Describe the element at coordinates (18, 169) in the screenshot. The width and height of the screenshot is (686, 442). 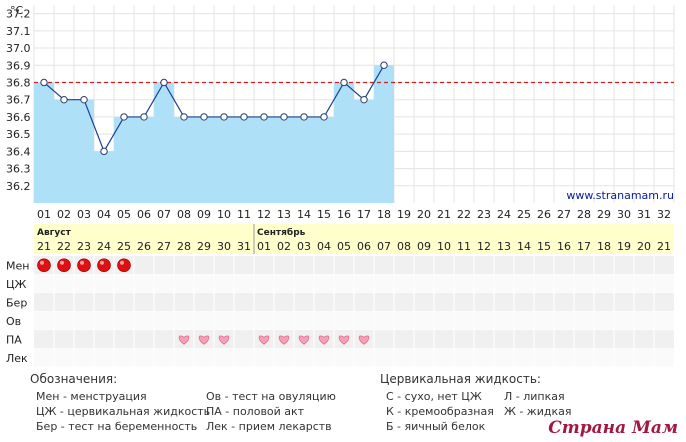
I see `y-tick-label: 36.3` at that location.